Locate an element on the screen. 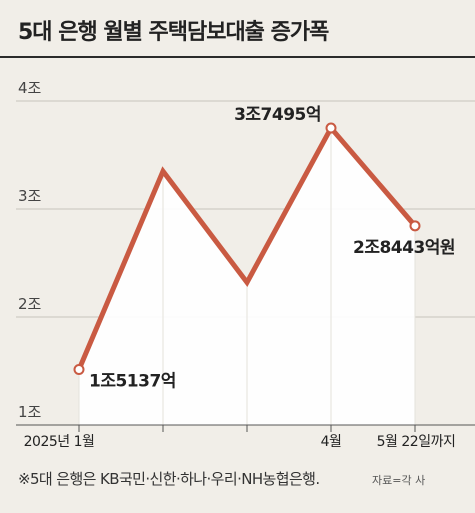 Image resolution: width=475 pixels, height=513 pixels. data-label: 3조7495억 is located at coordinates (277, 115).